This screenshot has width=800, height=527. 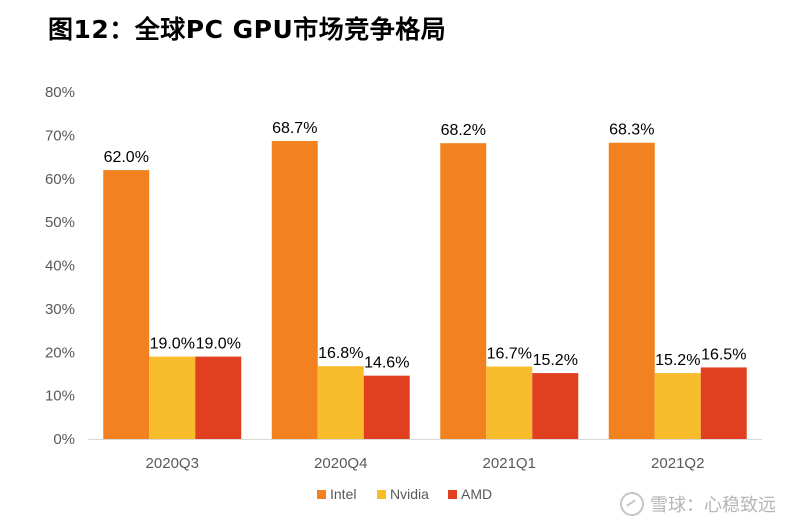 What do you see at coordinates (509, 402) in the screenshot?
I see `bar-nvidia-2021q1` at bounding box center [509, 402].